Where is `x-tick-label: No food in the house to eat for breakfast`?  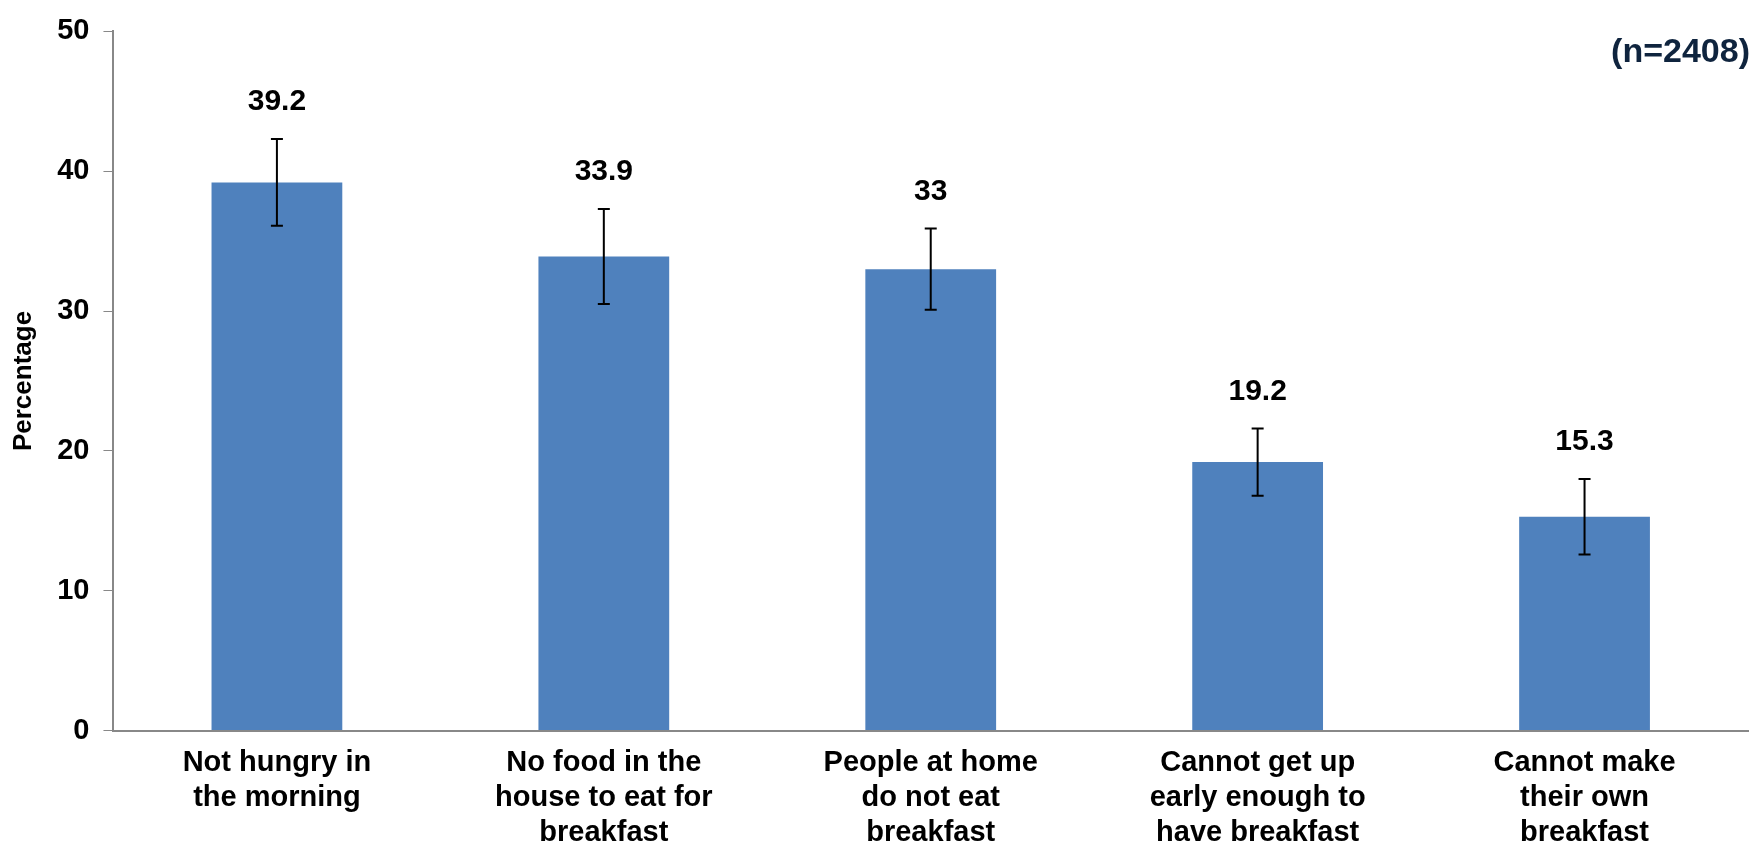 x-tick-label: No food in the house to eat for breakfast is located at coordinates (604, 796).